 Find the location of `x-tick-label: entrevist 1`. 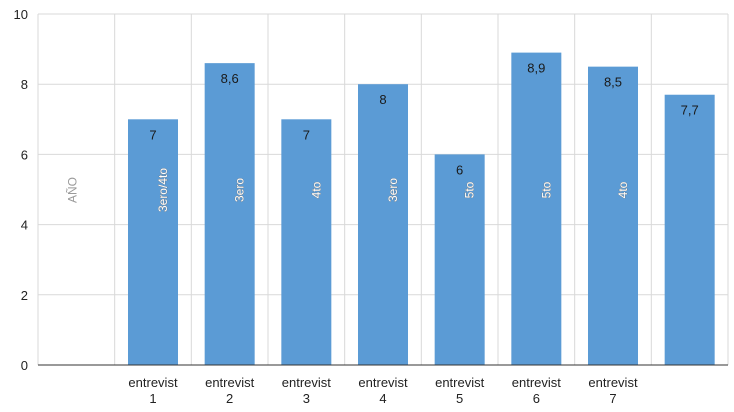

x-tick-label: entrevist 1 is located at coordinates (153, 390).